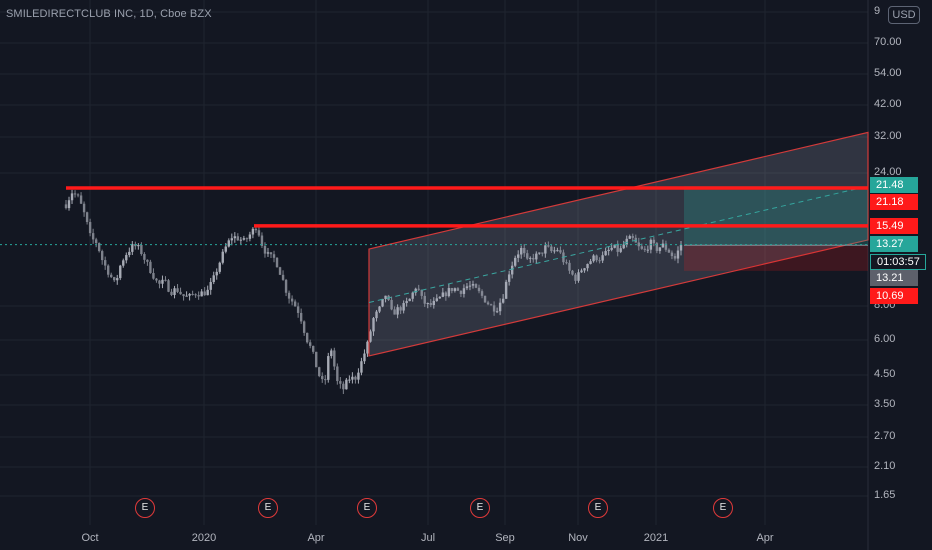 Image resolution: width=932 pixels, height=550 pixels. What do you see at coordinates (618, 244) in the screenshot?
I see `channel-midline` at bounding box center [618, 244].